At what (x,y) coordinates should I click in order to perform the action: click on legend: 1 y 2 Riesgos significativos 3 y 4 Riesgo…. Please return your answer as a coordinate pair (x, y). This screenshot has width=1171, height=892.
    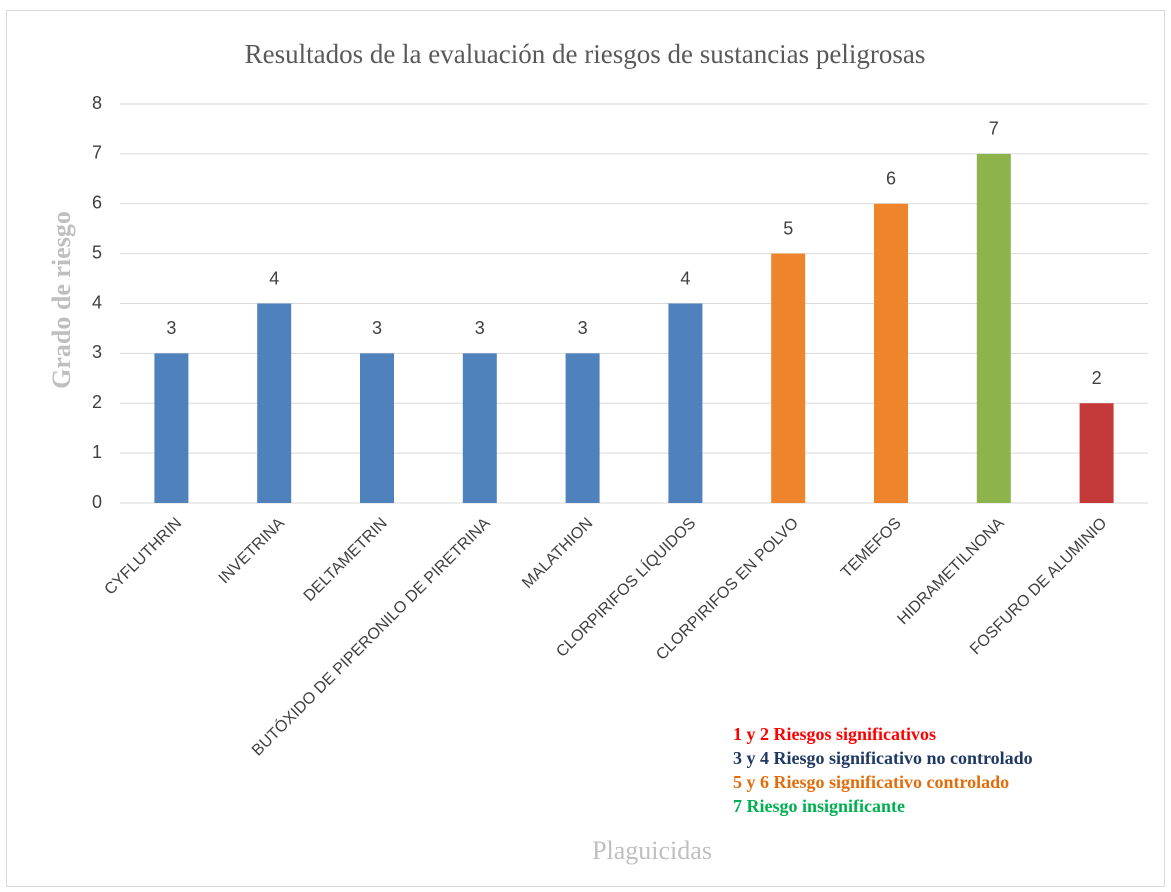
    Looking at the image, I should click on (883, 770).